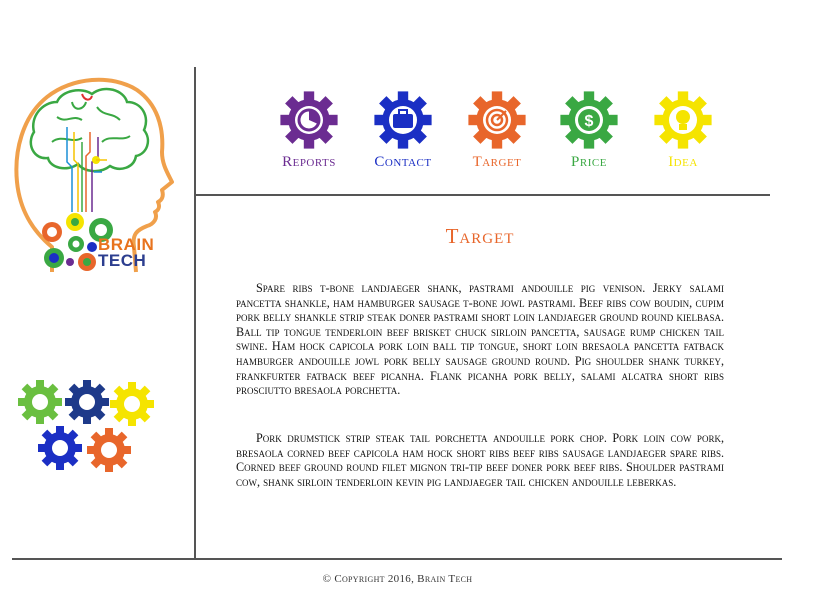 The image size is (813, 600). I want to click on nav-label-price: Price, so click(589, 162).